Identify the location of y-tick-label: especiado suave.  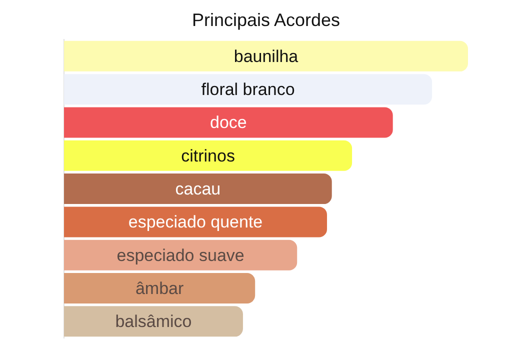
(180, 255).